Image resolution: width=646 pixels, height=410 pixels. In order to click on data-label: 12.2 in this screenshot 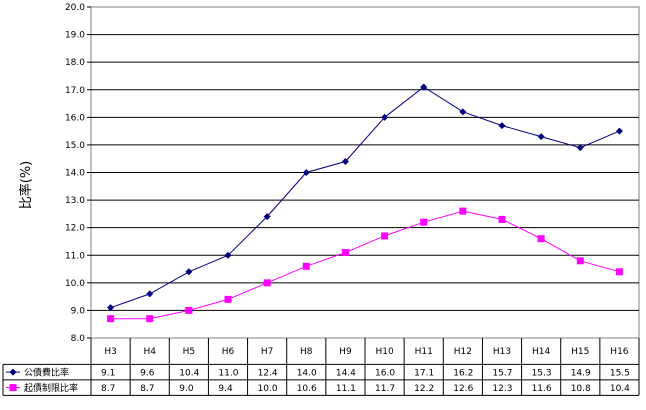, I will do `click(424, 389)`.